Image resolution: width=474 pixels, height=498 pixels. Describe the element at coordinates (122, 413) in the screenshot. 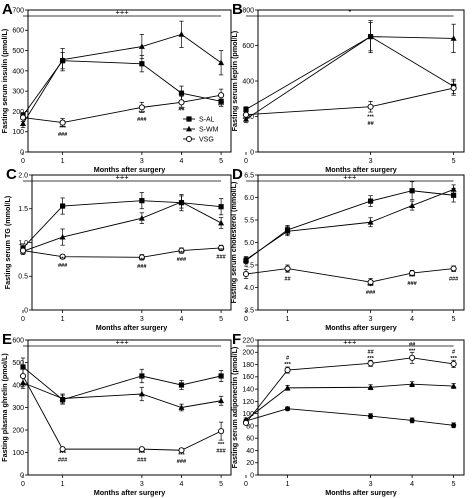

I see `series-line-vsg` at that location.